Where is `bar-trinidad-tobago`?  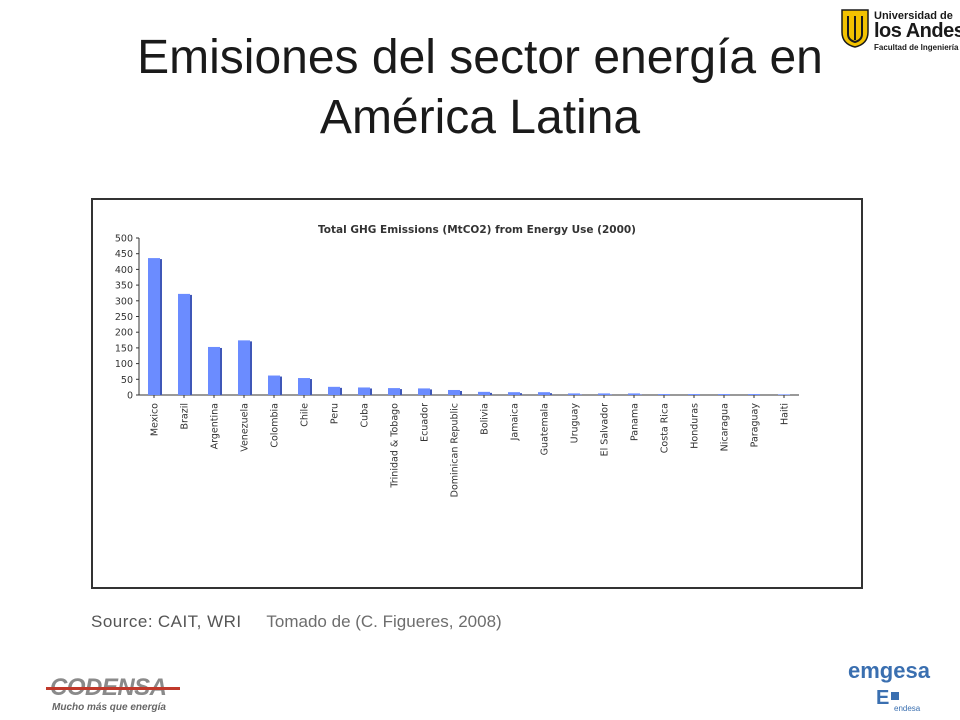 bar-trinidad-tobago is located at coordinates (394, 391).